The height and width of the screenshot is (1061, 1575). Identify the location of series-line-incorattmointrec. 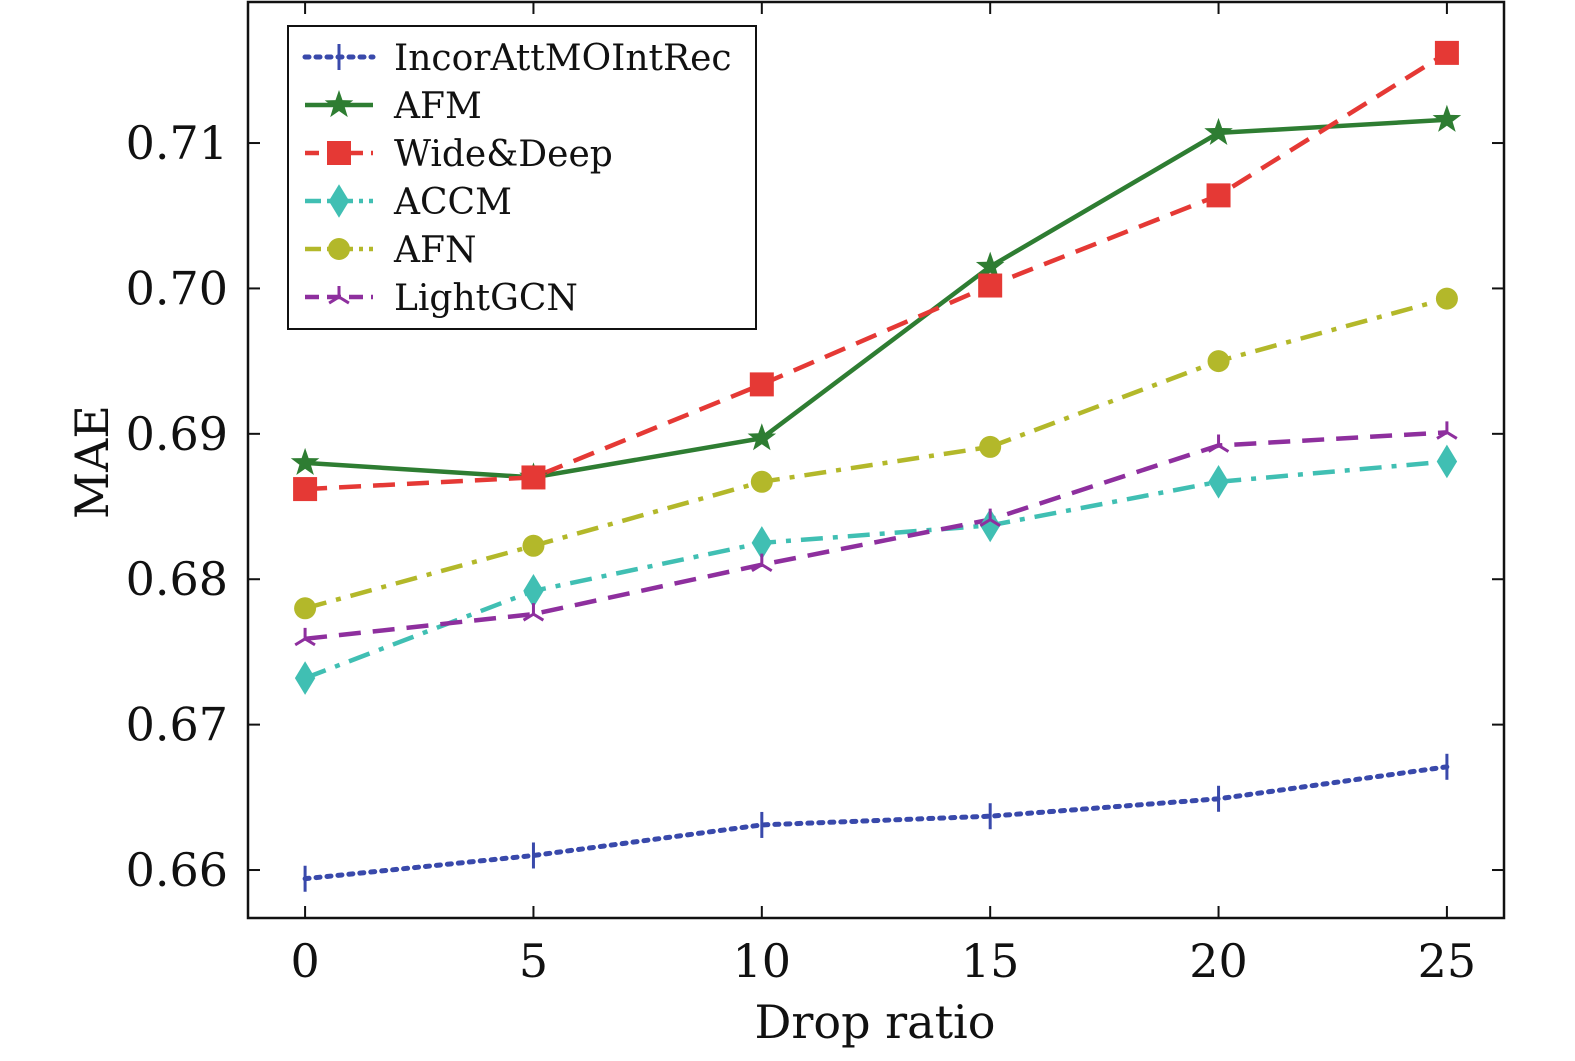
(876, 823).